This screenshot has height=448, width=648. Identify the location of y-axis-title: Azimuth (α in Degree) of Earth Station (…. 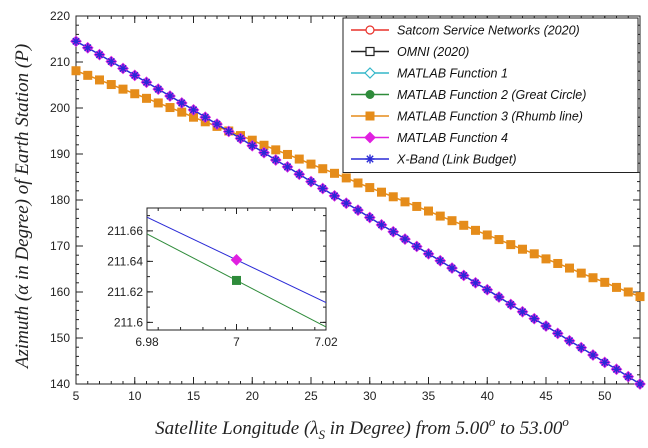
(22, 207).